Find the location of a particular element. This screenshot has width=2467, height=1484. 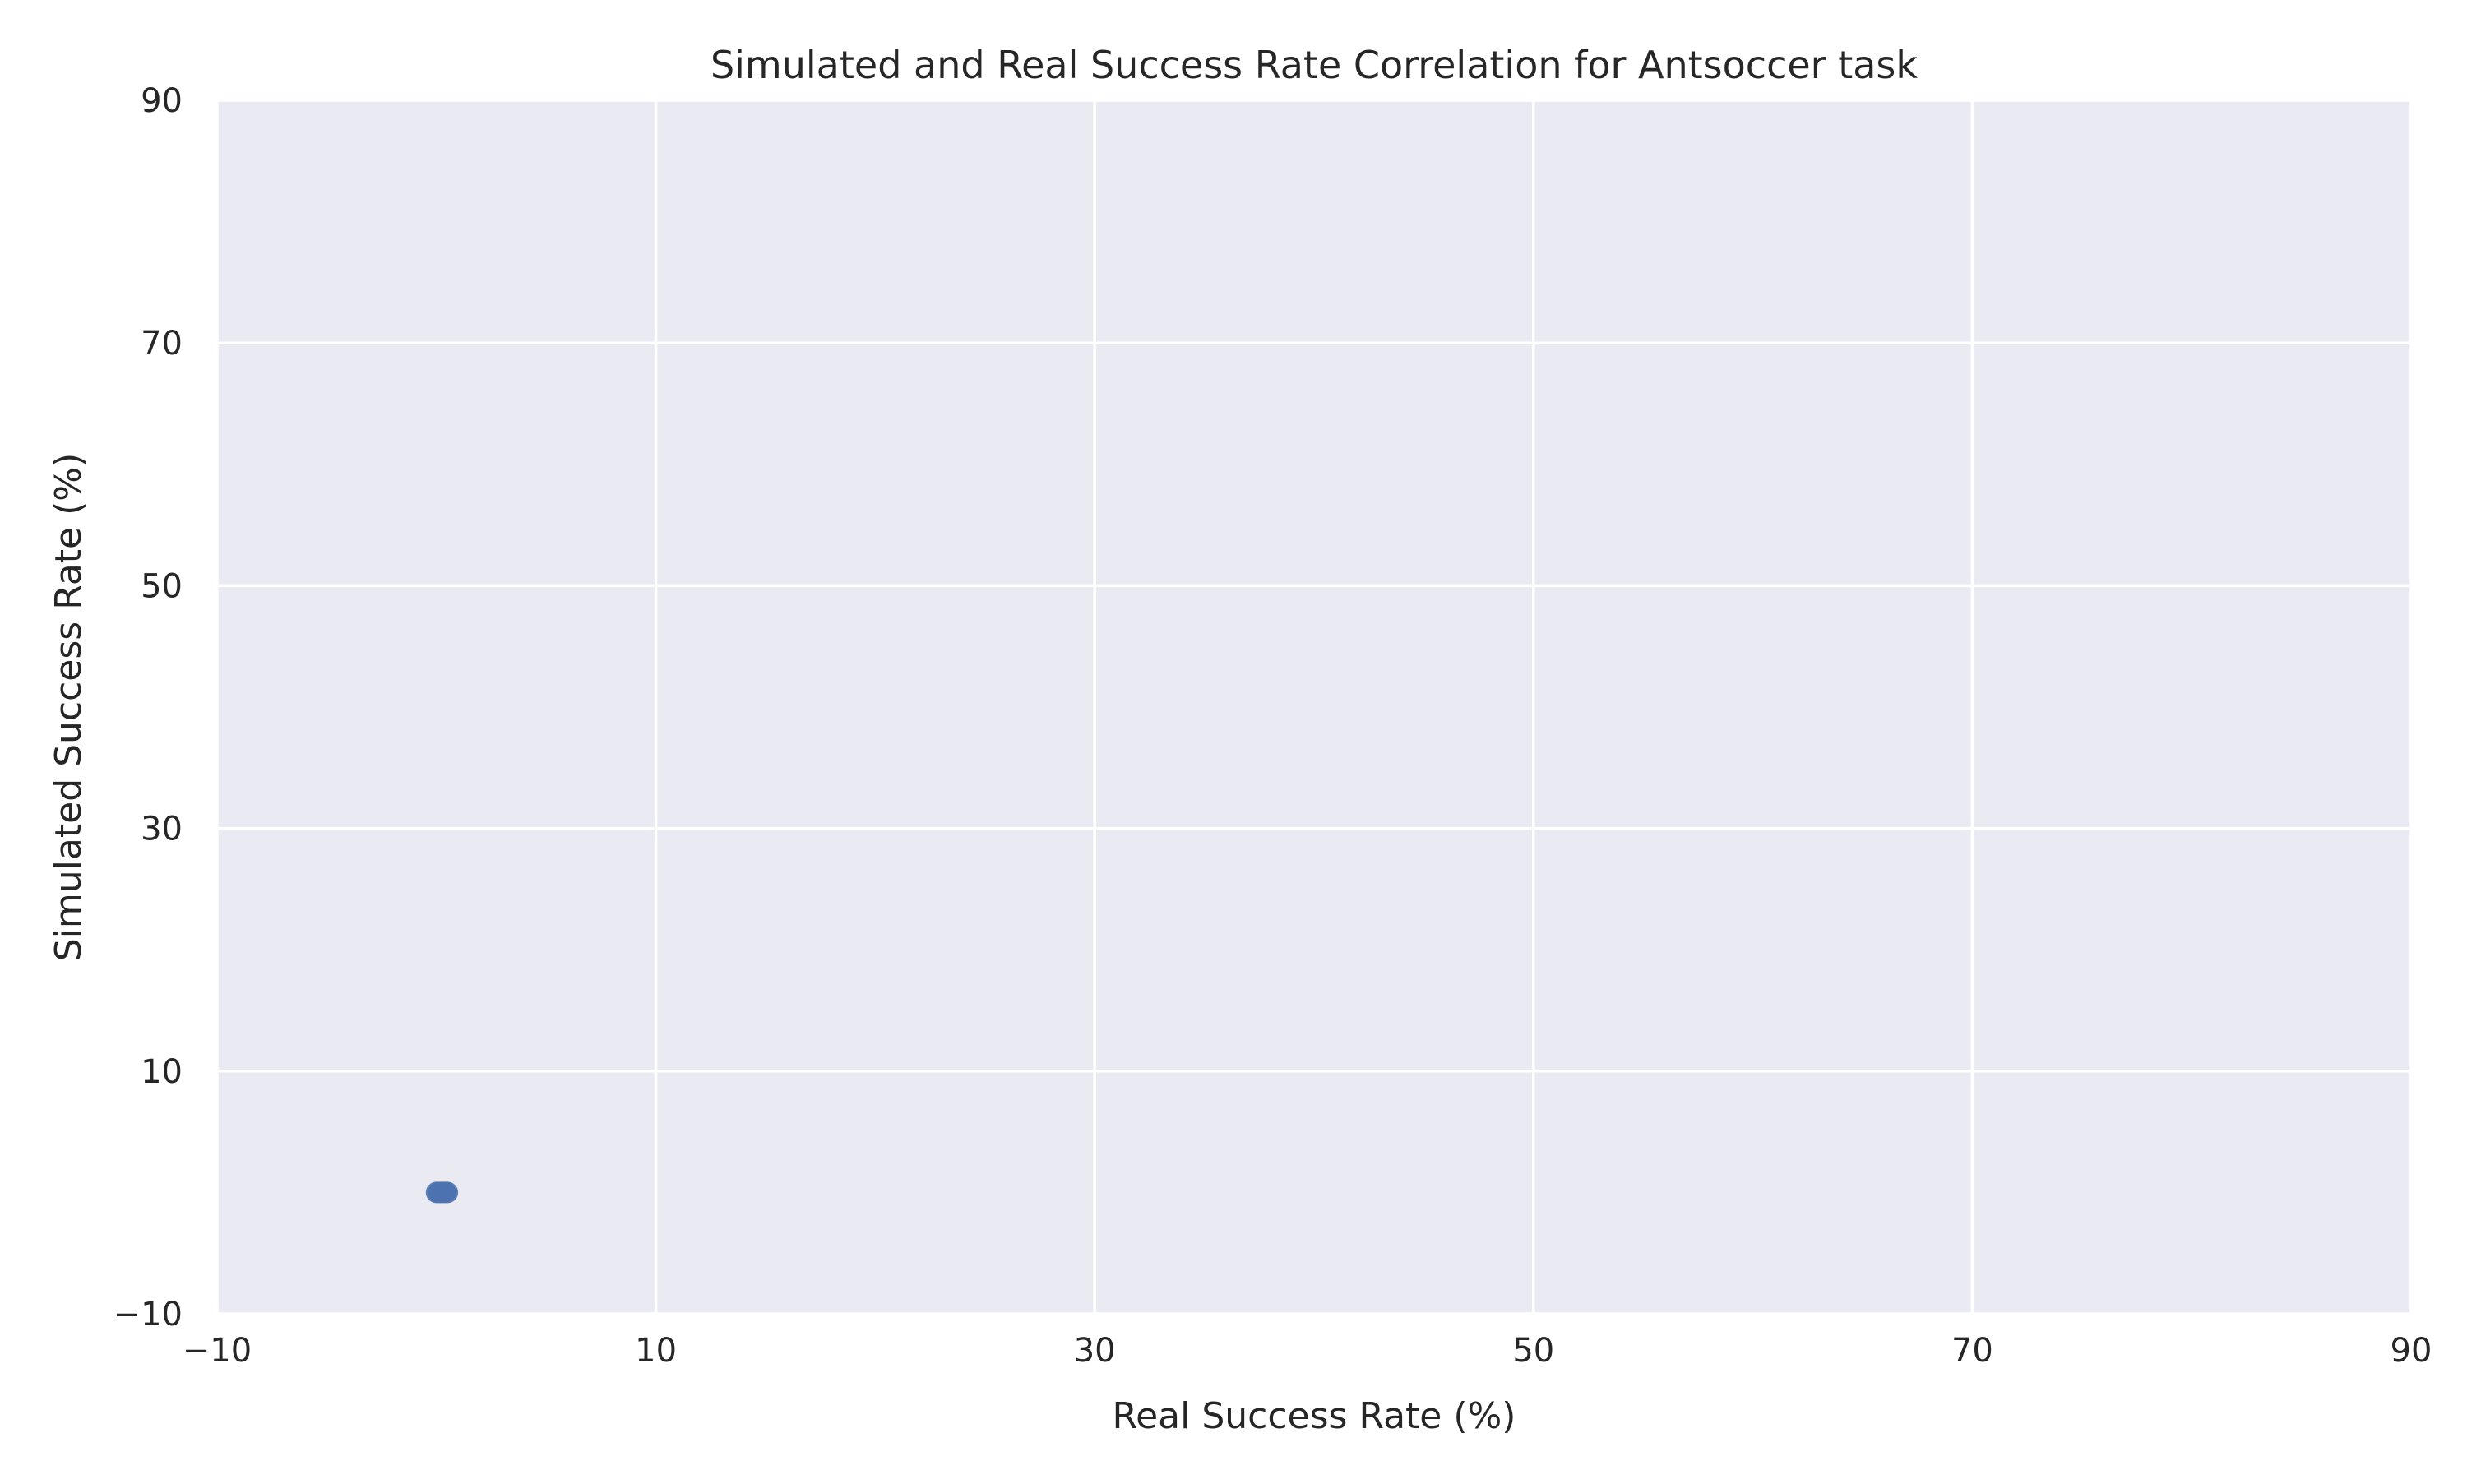

x-tick-label: 30 is located at coordinates (1095, 1351).